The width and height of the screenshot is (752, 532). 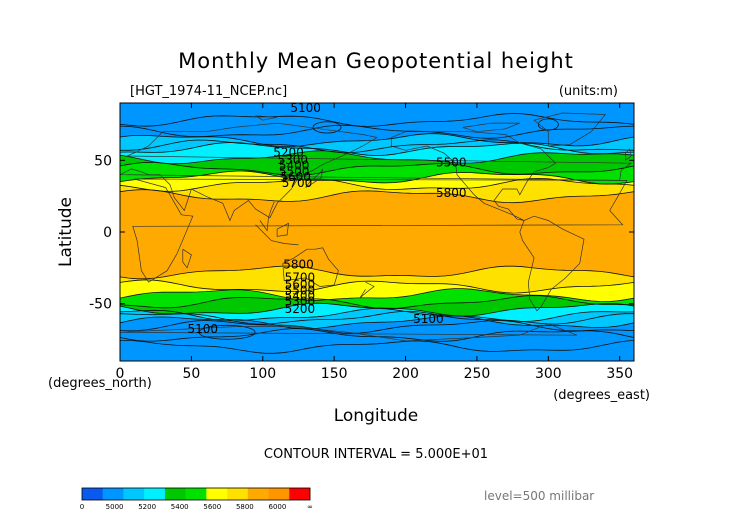 I want to click on x-unit-label: (degrees_east), so click(x=601, y=395).